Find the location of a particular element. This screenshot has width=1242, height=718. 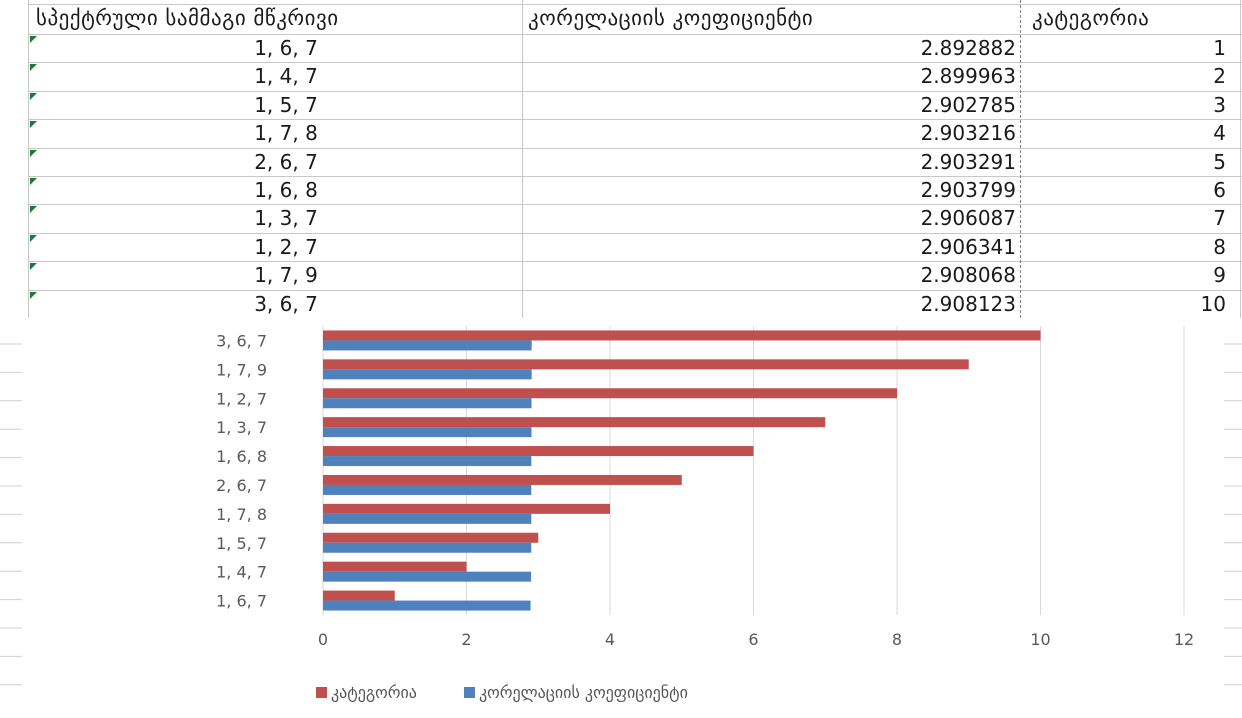

y-category-label: 2, 6, 7 is located at coordinates (241, 485).